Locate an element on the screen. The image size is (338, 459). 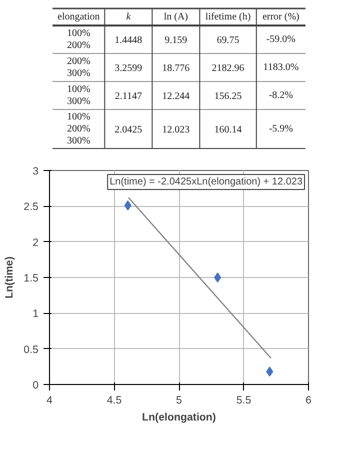
y-axis-title: Ln(time) is located at coordinates (10, 277).